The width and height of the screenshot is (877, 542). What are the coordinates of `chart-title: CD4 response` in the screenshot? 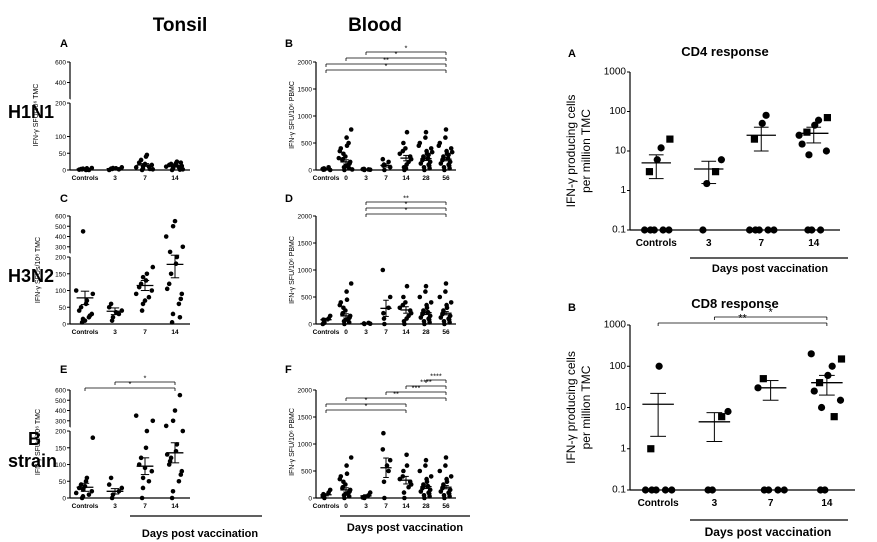 It's located at (724, 51).